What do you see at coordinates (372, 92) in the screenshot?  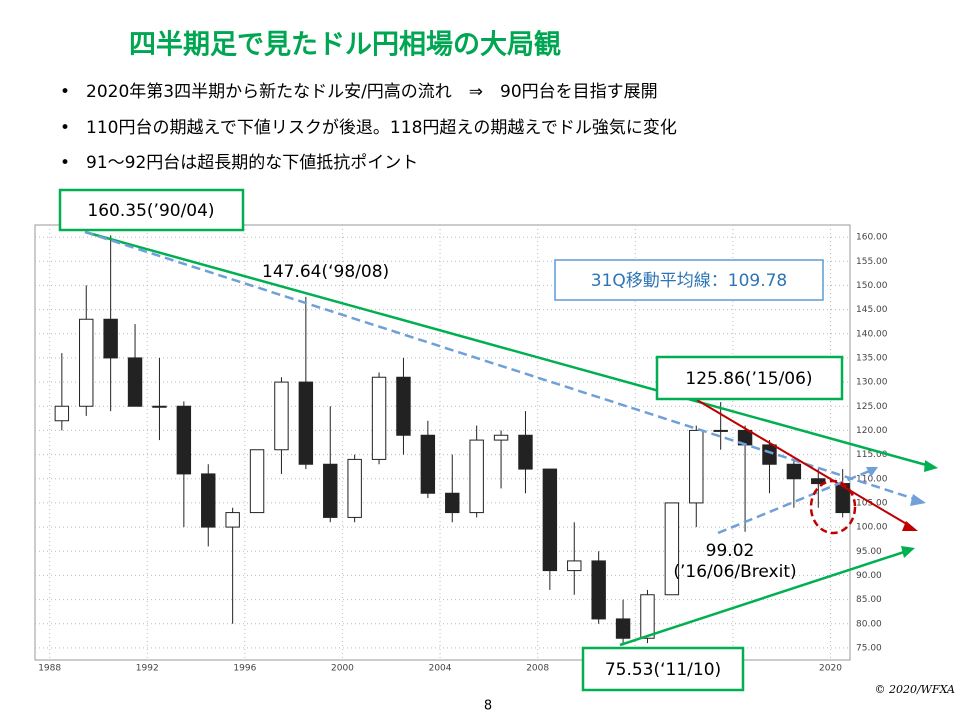 I see `bullet: 2020年第3四半期から新たなドル安/円高の流れ ⇒ 90円台を目指す展開` at bounding box center [372, 92].